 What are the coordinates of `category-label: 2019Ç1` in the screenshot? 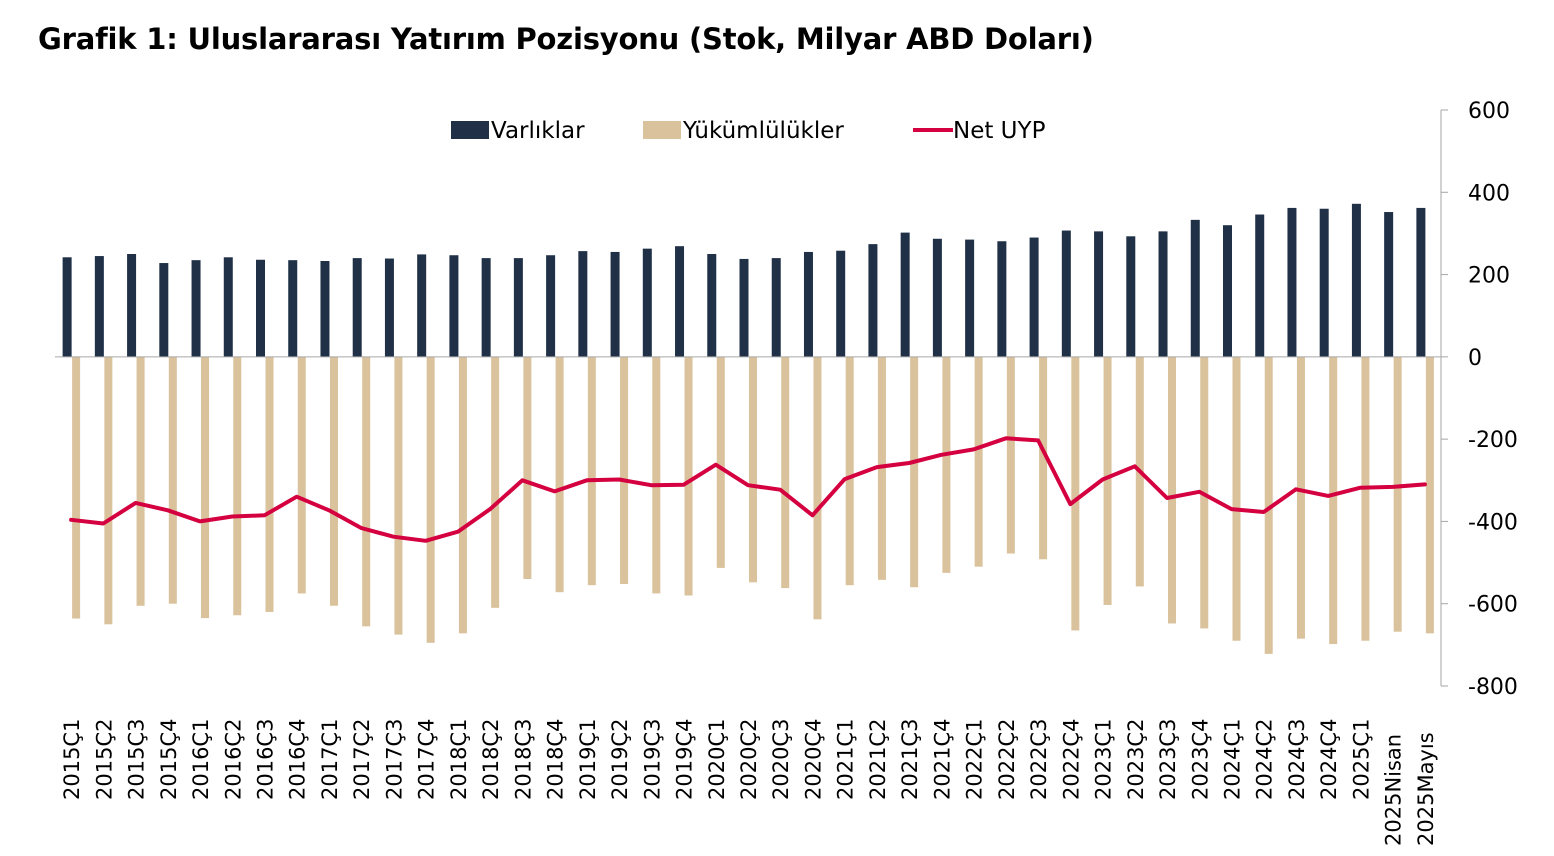 It's located at (588, 759).